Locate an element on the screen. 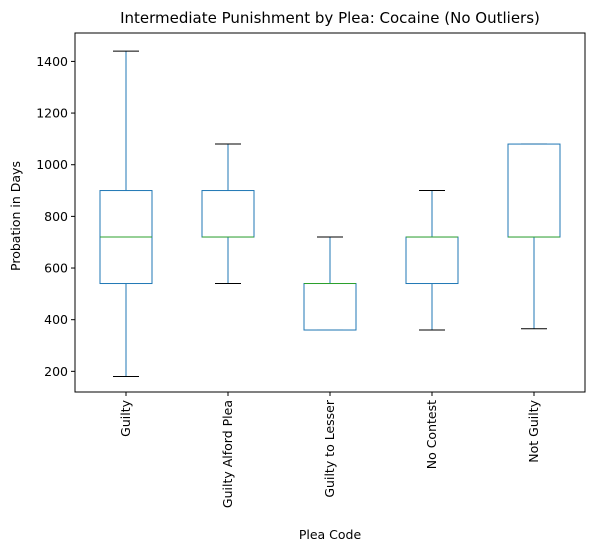  x-tick-label-no-contest: No Contest is located at coordinates (431, 434).